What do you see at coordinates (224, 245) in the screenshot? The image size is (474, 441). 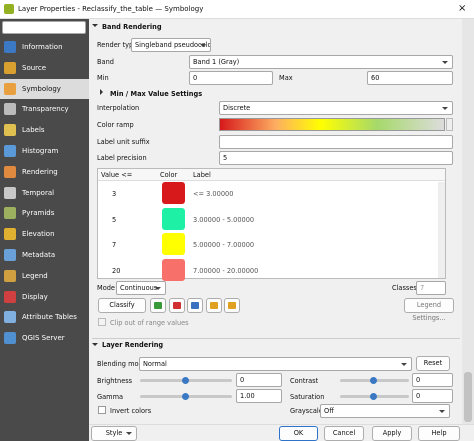 I see `label-cell: 5.00000 - 7.00000` at bounding box center [224, 245].